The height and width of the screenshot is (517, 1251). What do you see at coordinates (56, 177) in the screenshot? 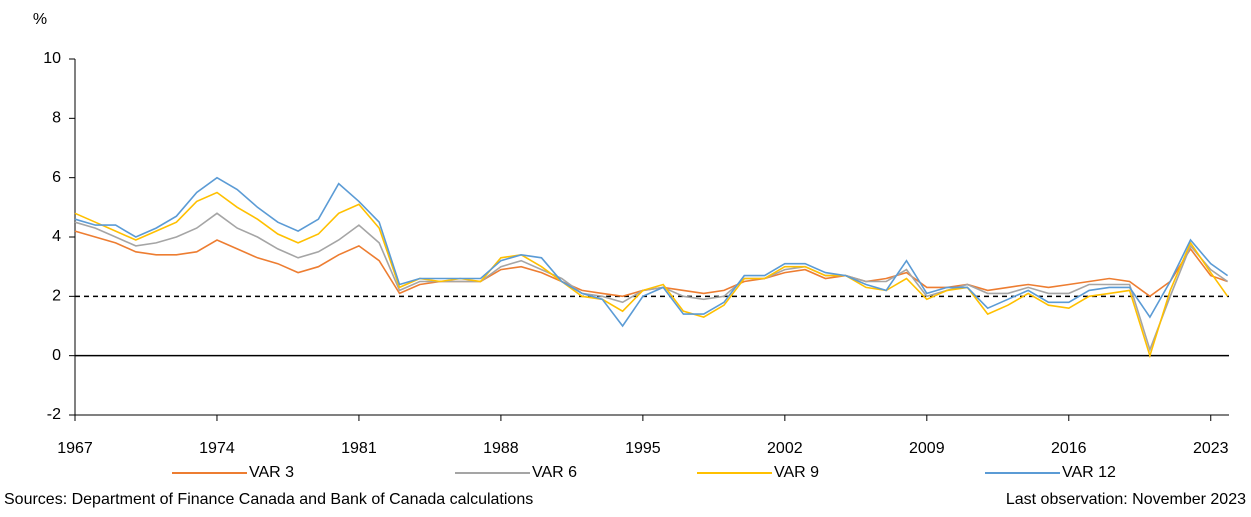
I see `y-tick-label: 6` at bounding box center [56, 177].